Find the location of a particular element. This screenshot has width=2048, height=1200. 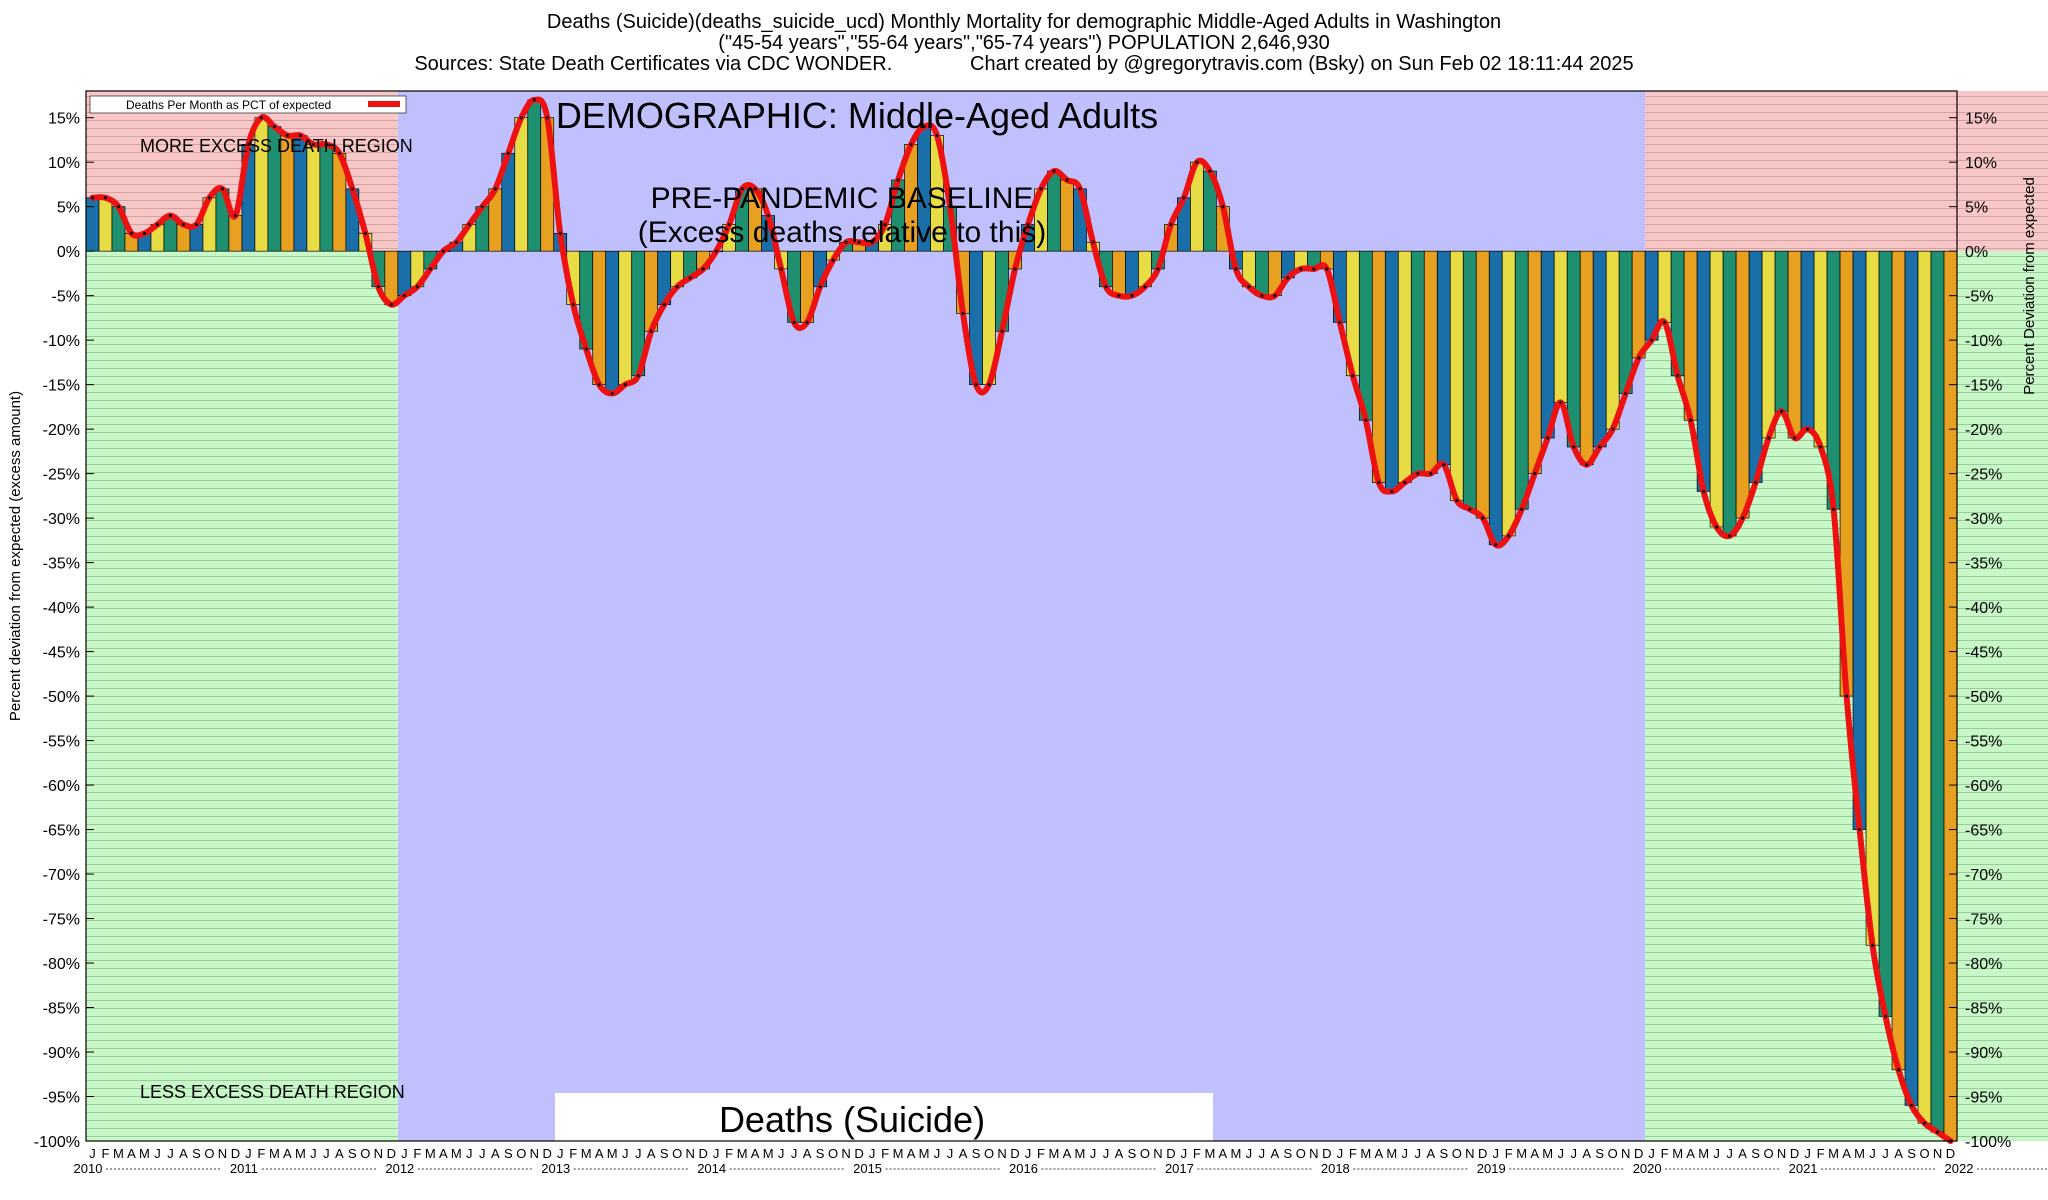

x-year-label: 2011 is located at coordinates (244, 1168).